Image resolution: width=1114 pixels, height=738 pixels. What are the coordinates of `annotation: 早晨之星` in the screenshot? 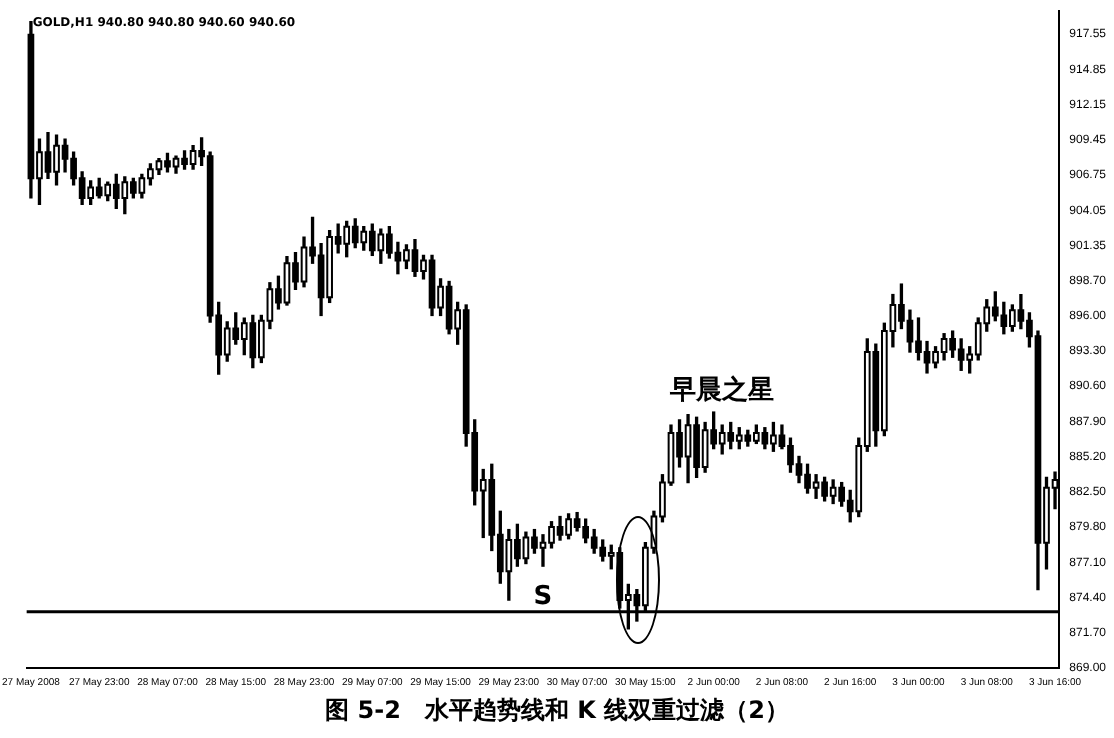 It's located at (722, 390).